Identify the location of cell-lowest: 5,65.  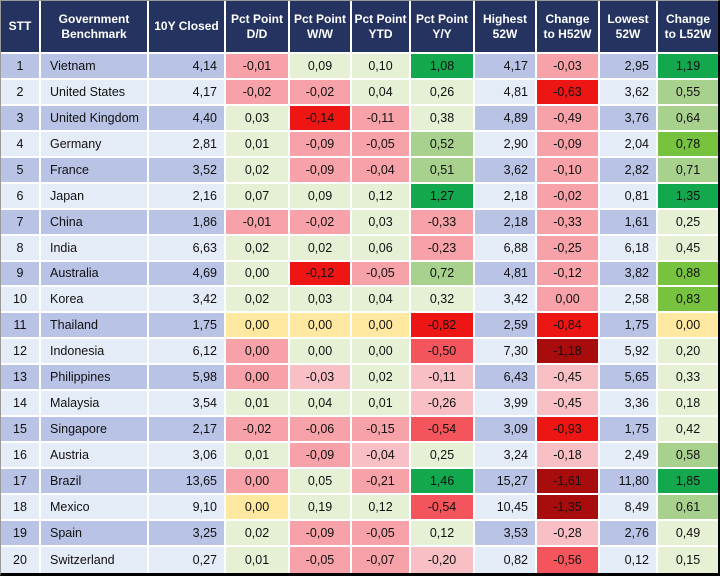
(629, 378).